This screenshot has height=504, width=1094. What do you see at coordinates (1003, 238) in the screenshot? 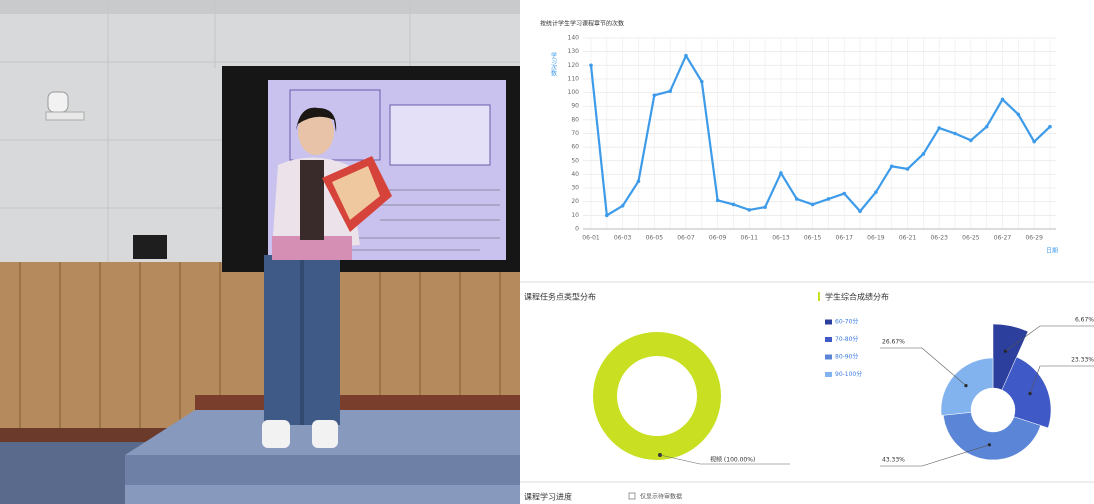
I see `x-tick-label: 06-27` at bounding box center [1003, 238].